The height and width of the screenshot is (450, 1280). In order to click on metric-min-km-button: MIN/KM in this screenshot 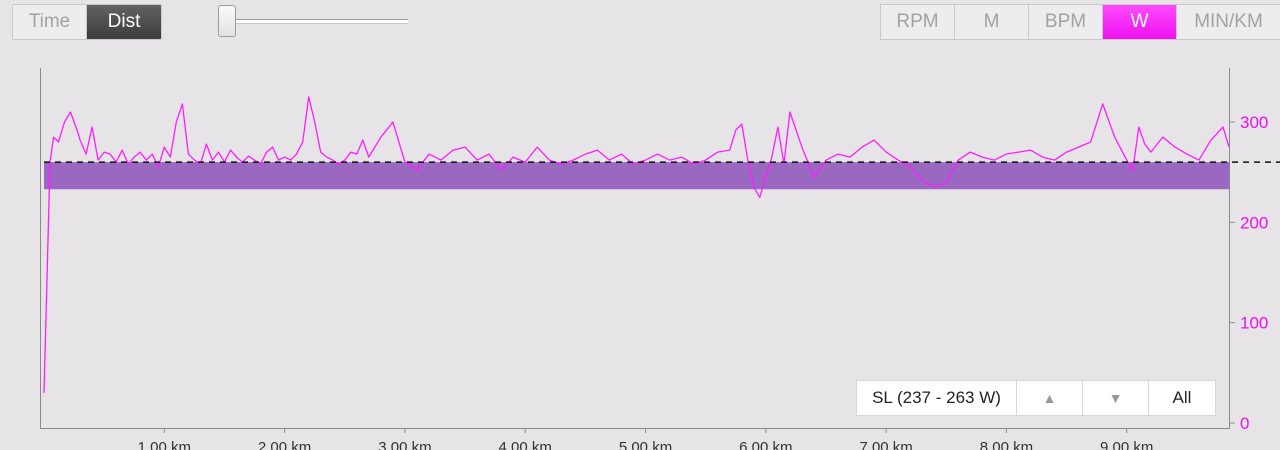, I will do `click(1228, 22)`.